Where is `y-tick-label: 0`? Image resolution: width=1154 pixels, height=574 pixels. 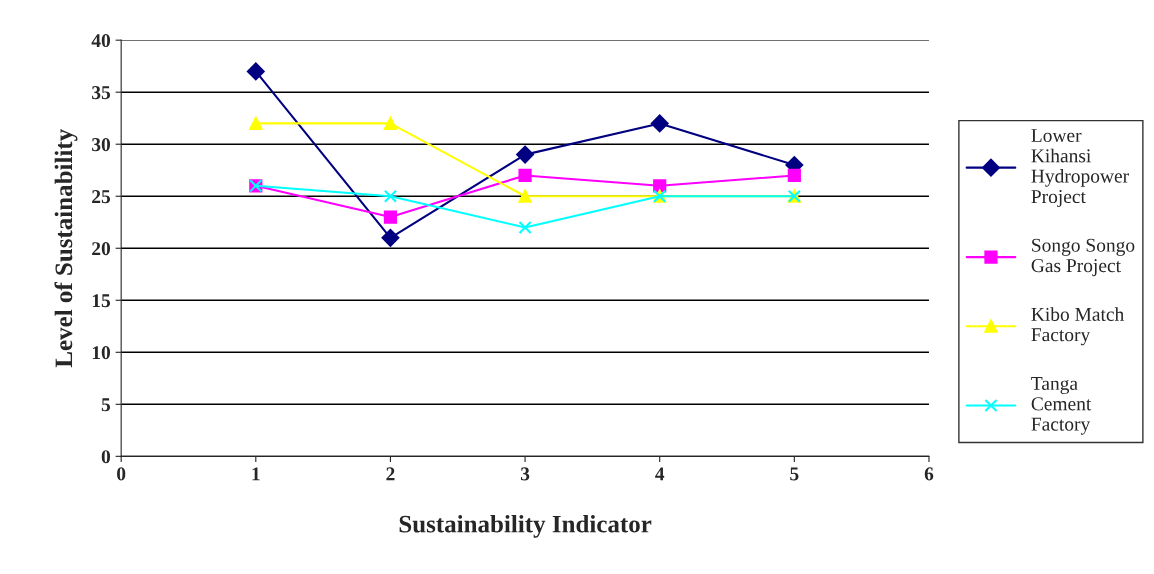
y-tick-label: 0 is located at coordinates (106, 457).